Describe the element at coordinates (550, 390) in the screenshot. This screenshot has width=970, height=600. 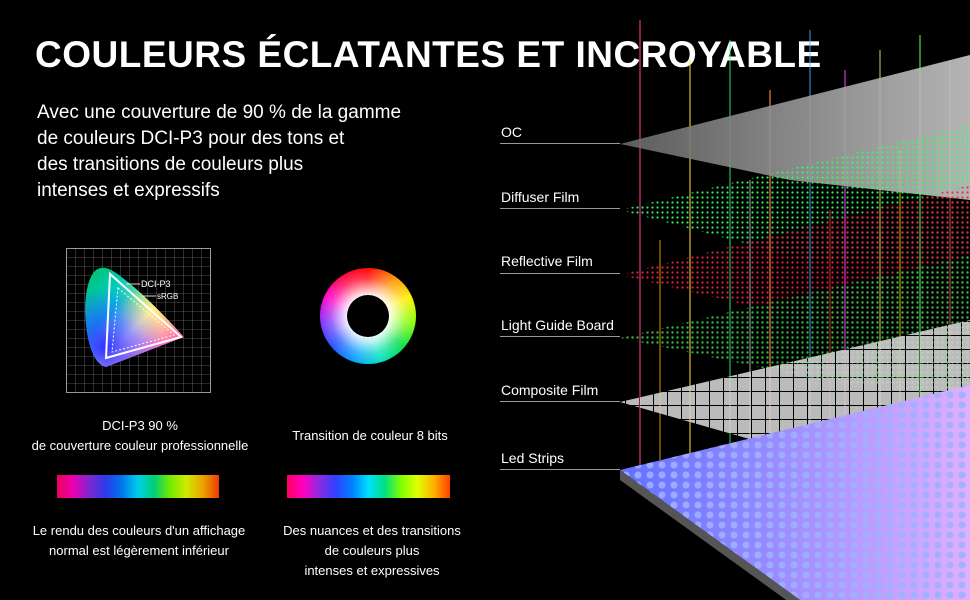
I see `layer-label-composite-film: Composite Film` at that location.